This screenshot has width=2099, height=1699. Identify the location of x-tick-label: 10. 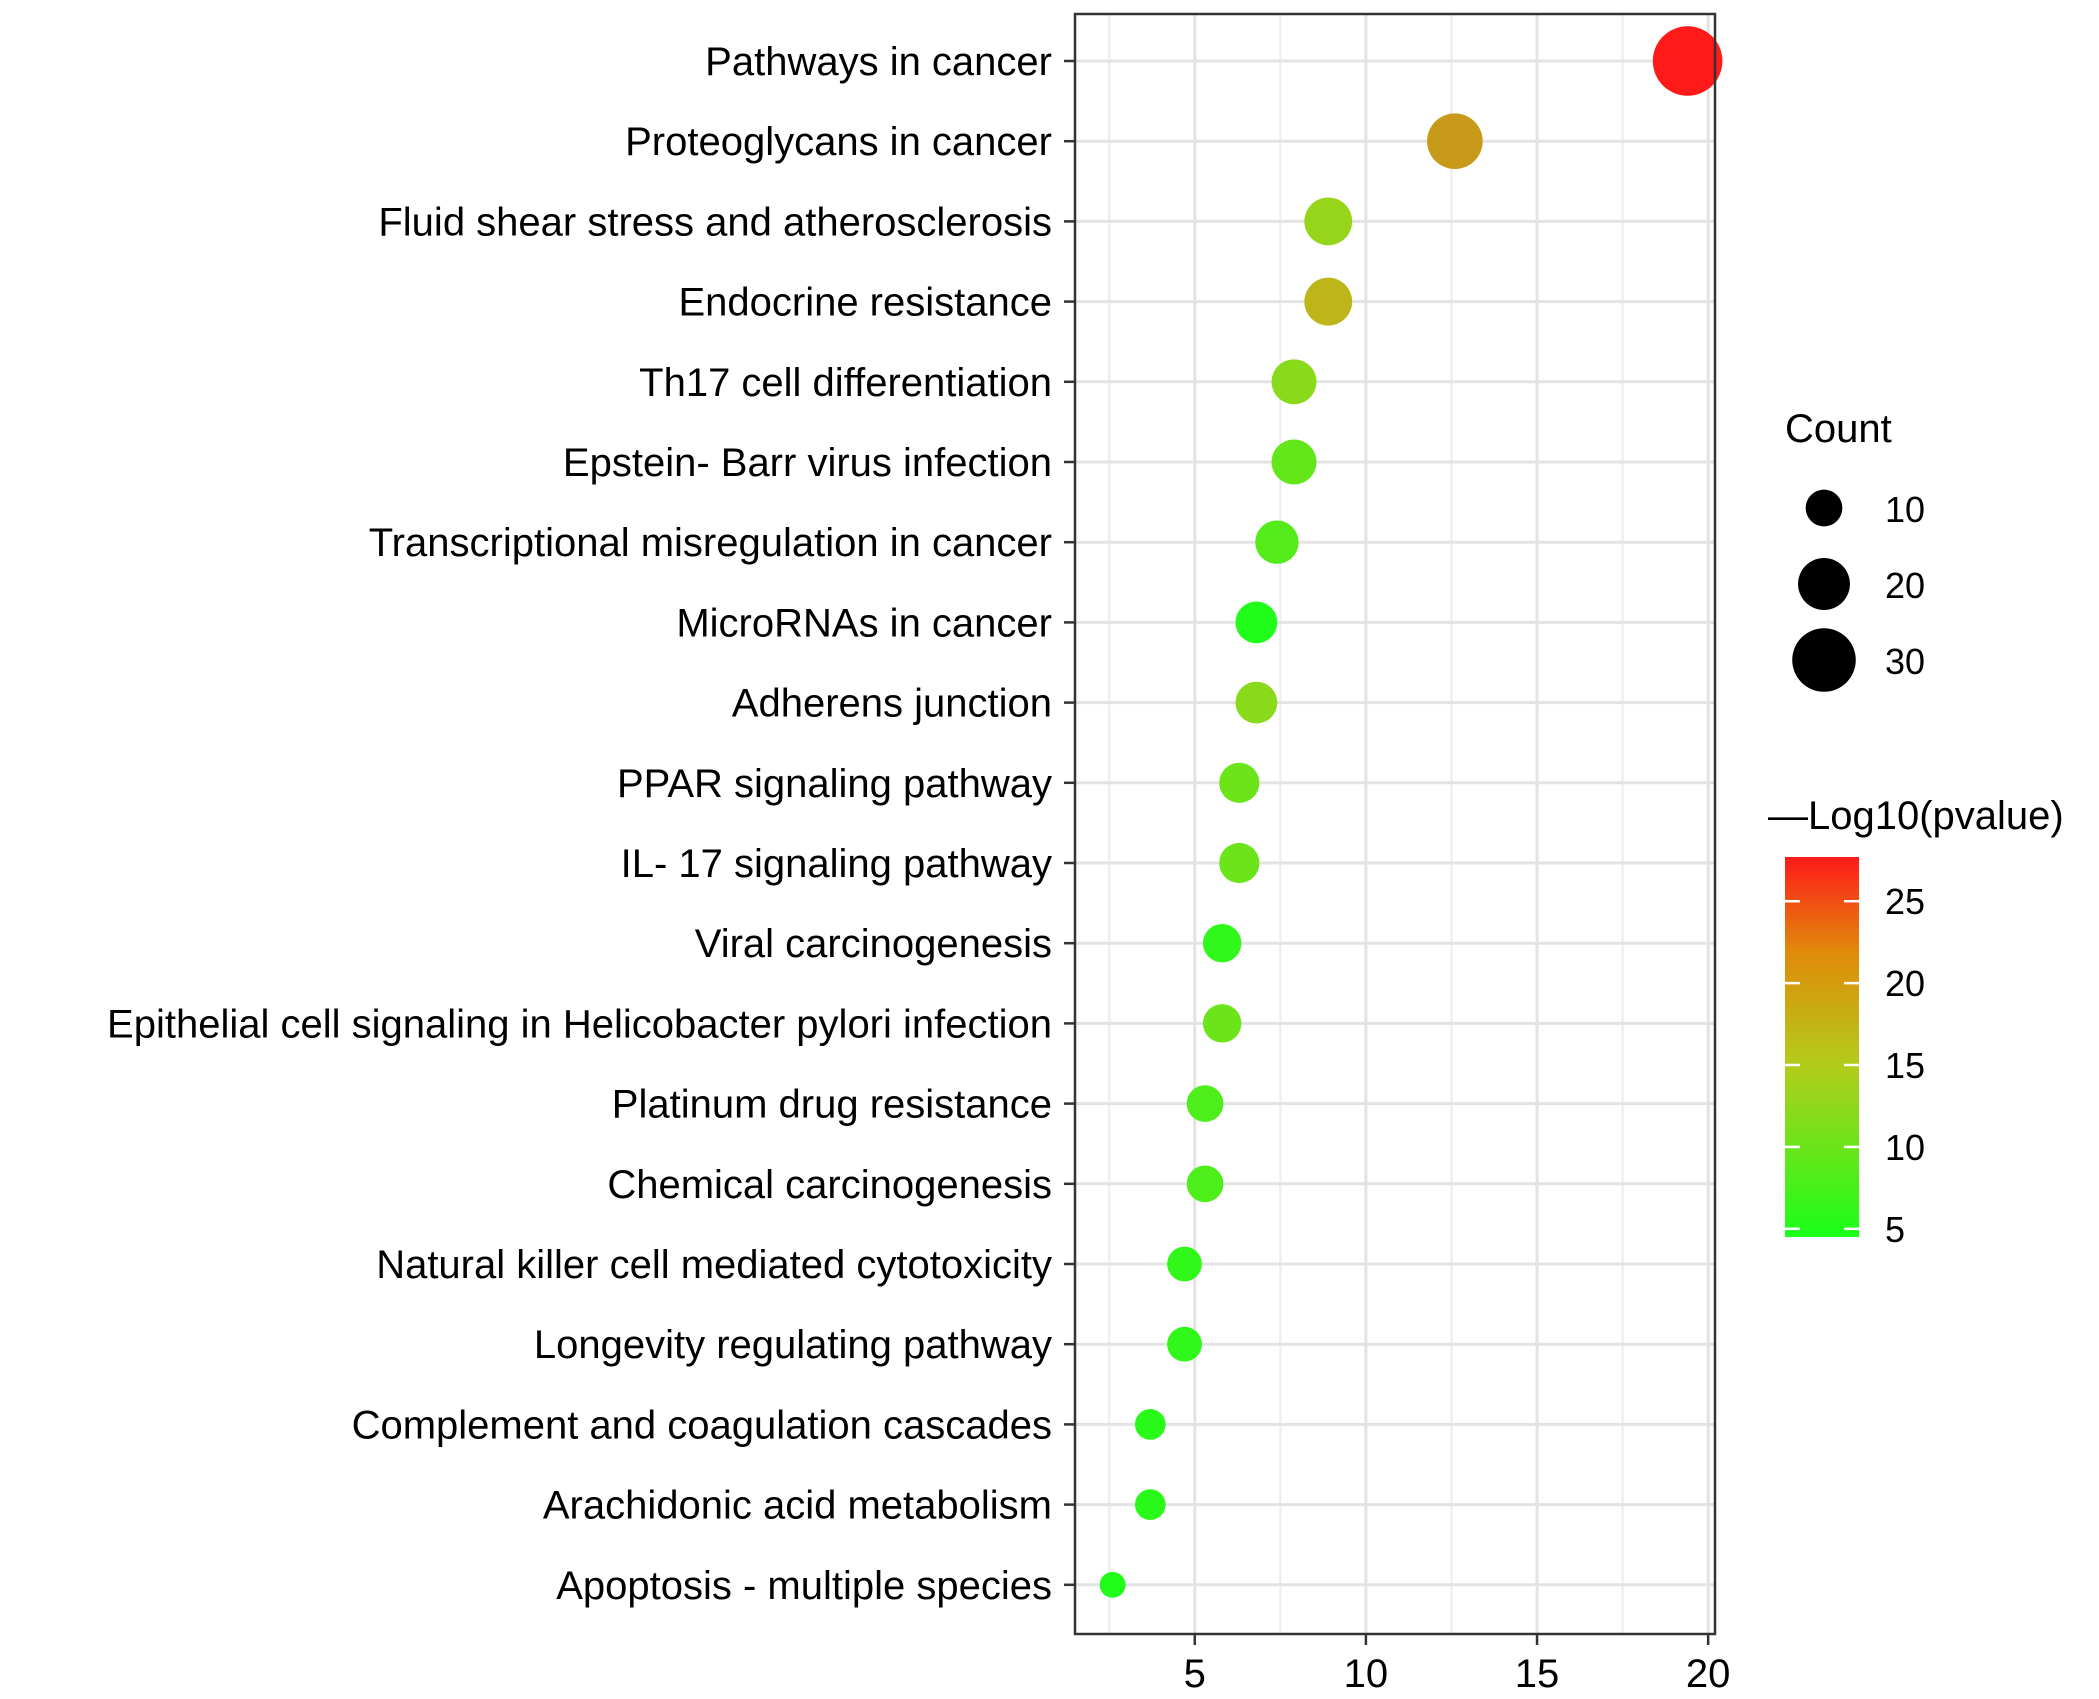
(1366, 1674).